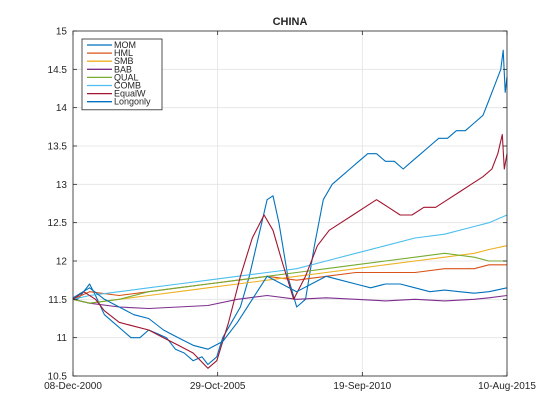 The image size is (560, 420). I want to click on y-tick-label: 11, so click(62, 338).